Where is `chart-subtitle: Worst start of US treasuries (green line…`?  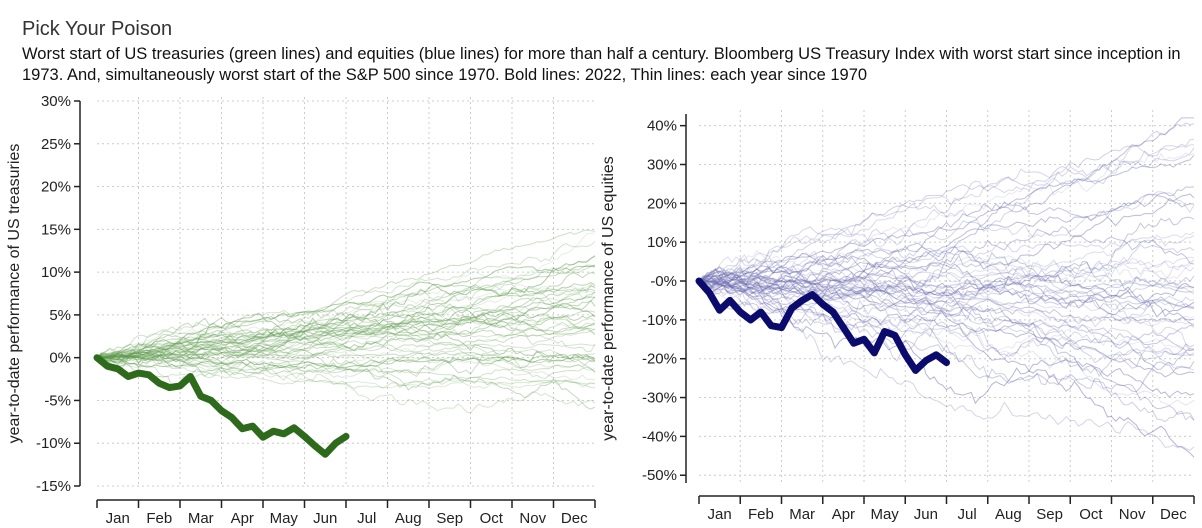
chart-subtitle: Worst start of US treasuries (green line… is located at coordinates (601, 64).